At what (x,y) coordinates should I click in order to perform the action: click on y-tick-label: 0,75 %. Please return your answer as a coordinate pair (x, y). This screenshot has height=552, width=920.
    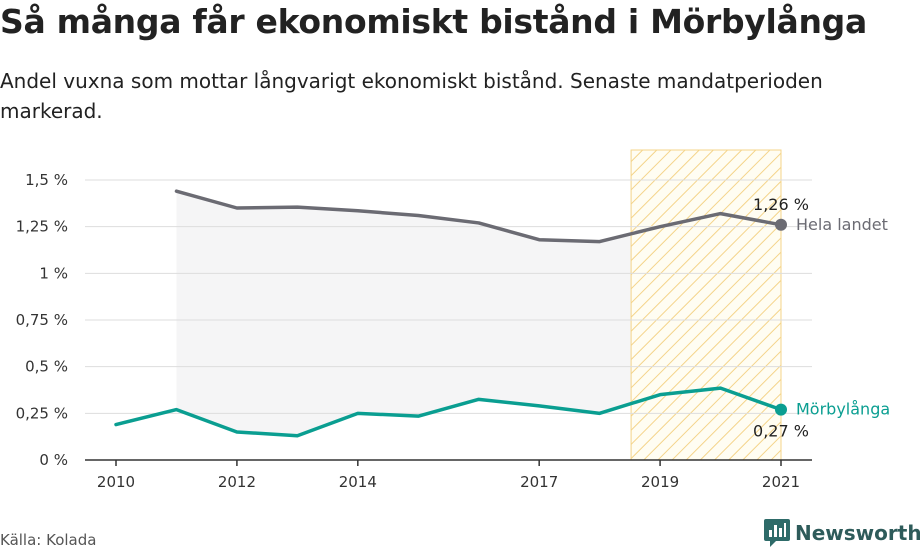
    Looking at the image, I should click on (42, 320).